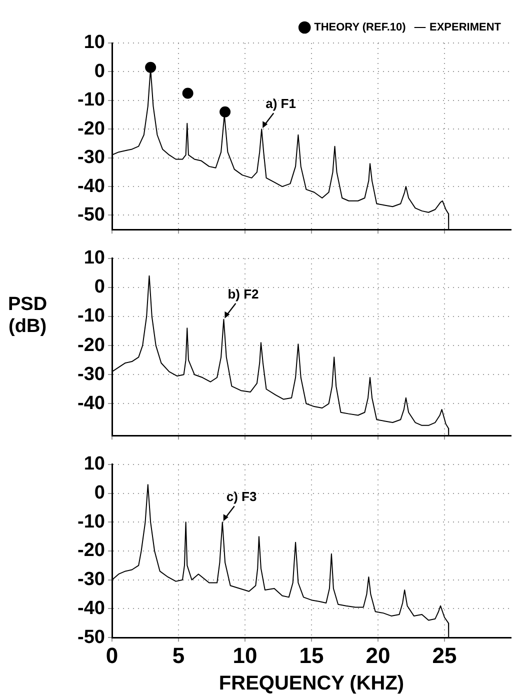  I want to click on x-tick-label: 10, so click(245, 655).